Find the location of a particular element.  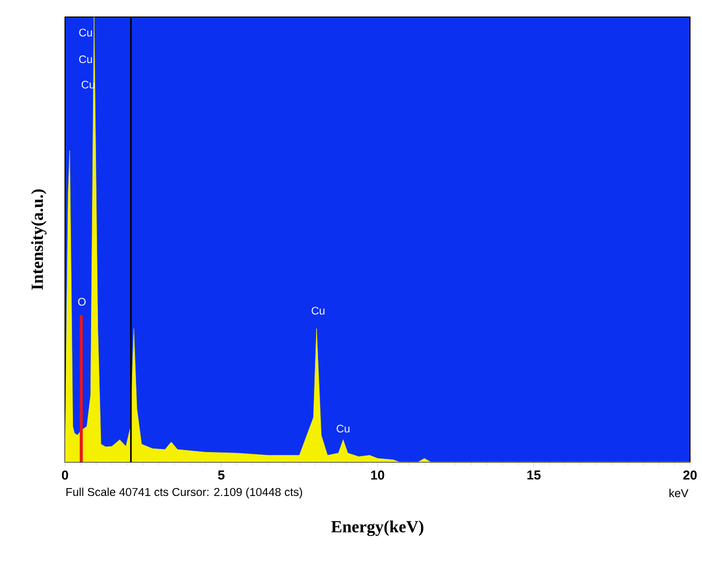

text: keV is located at coordinates (679, 493).